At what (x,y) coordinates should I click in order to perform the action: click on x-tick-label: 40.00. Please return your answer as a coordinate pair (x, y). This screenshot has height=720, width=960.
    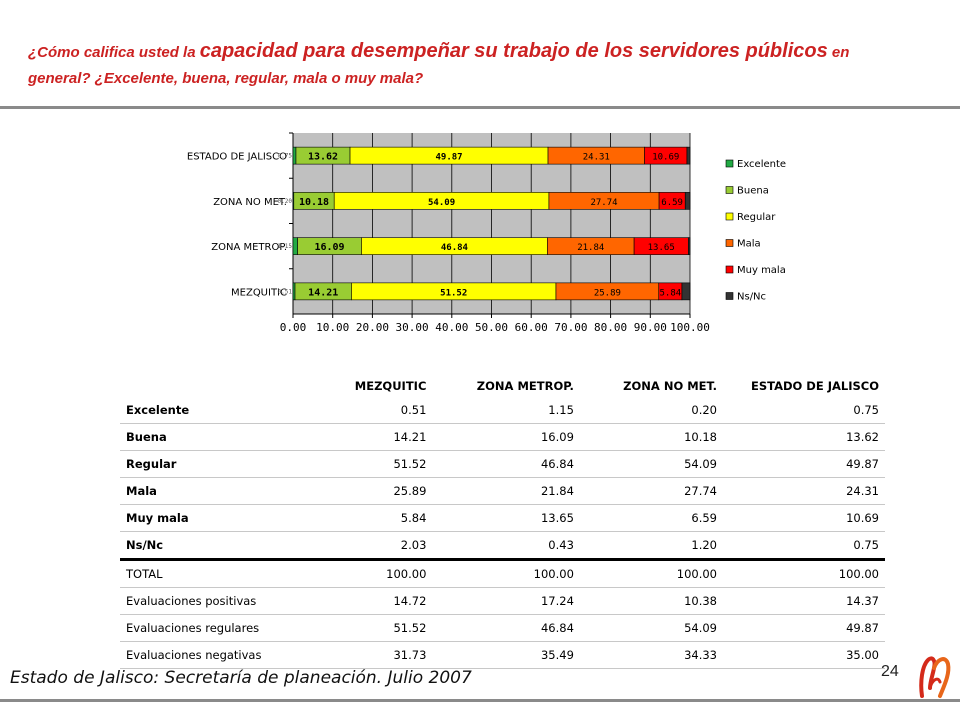
    Looking at the image, I should click on (451, 327).